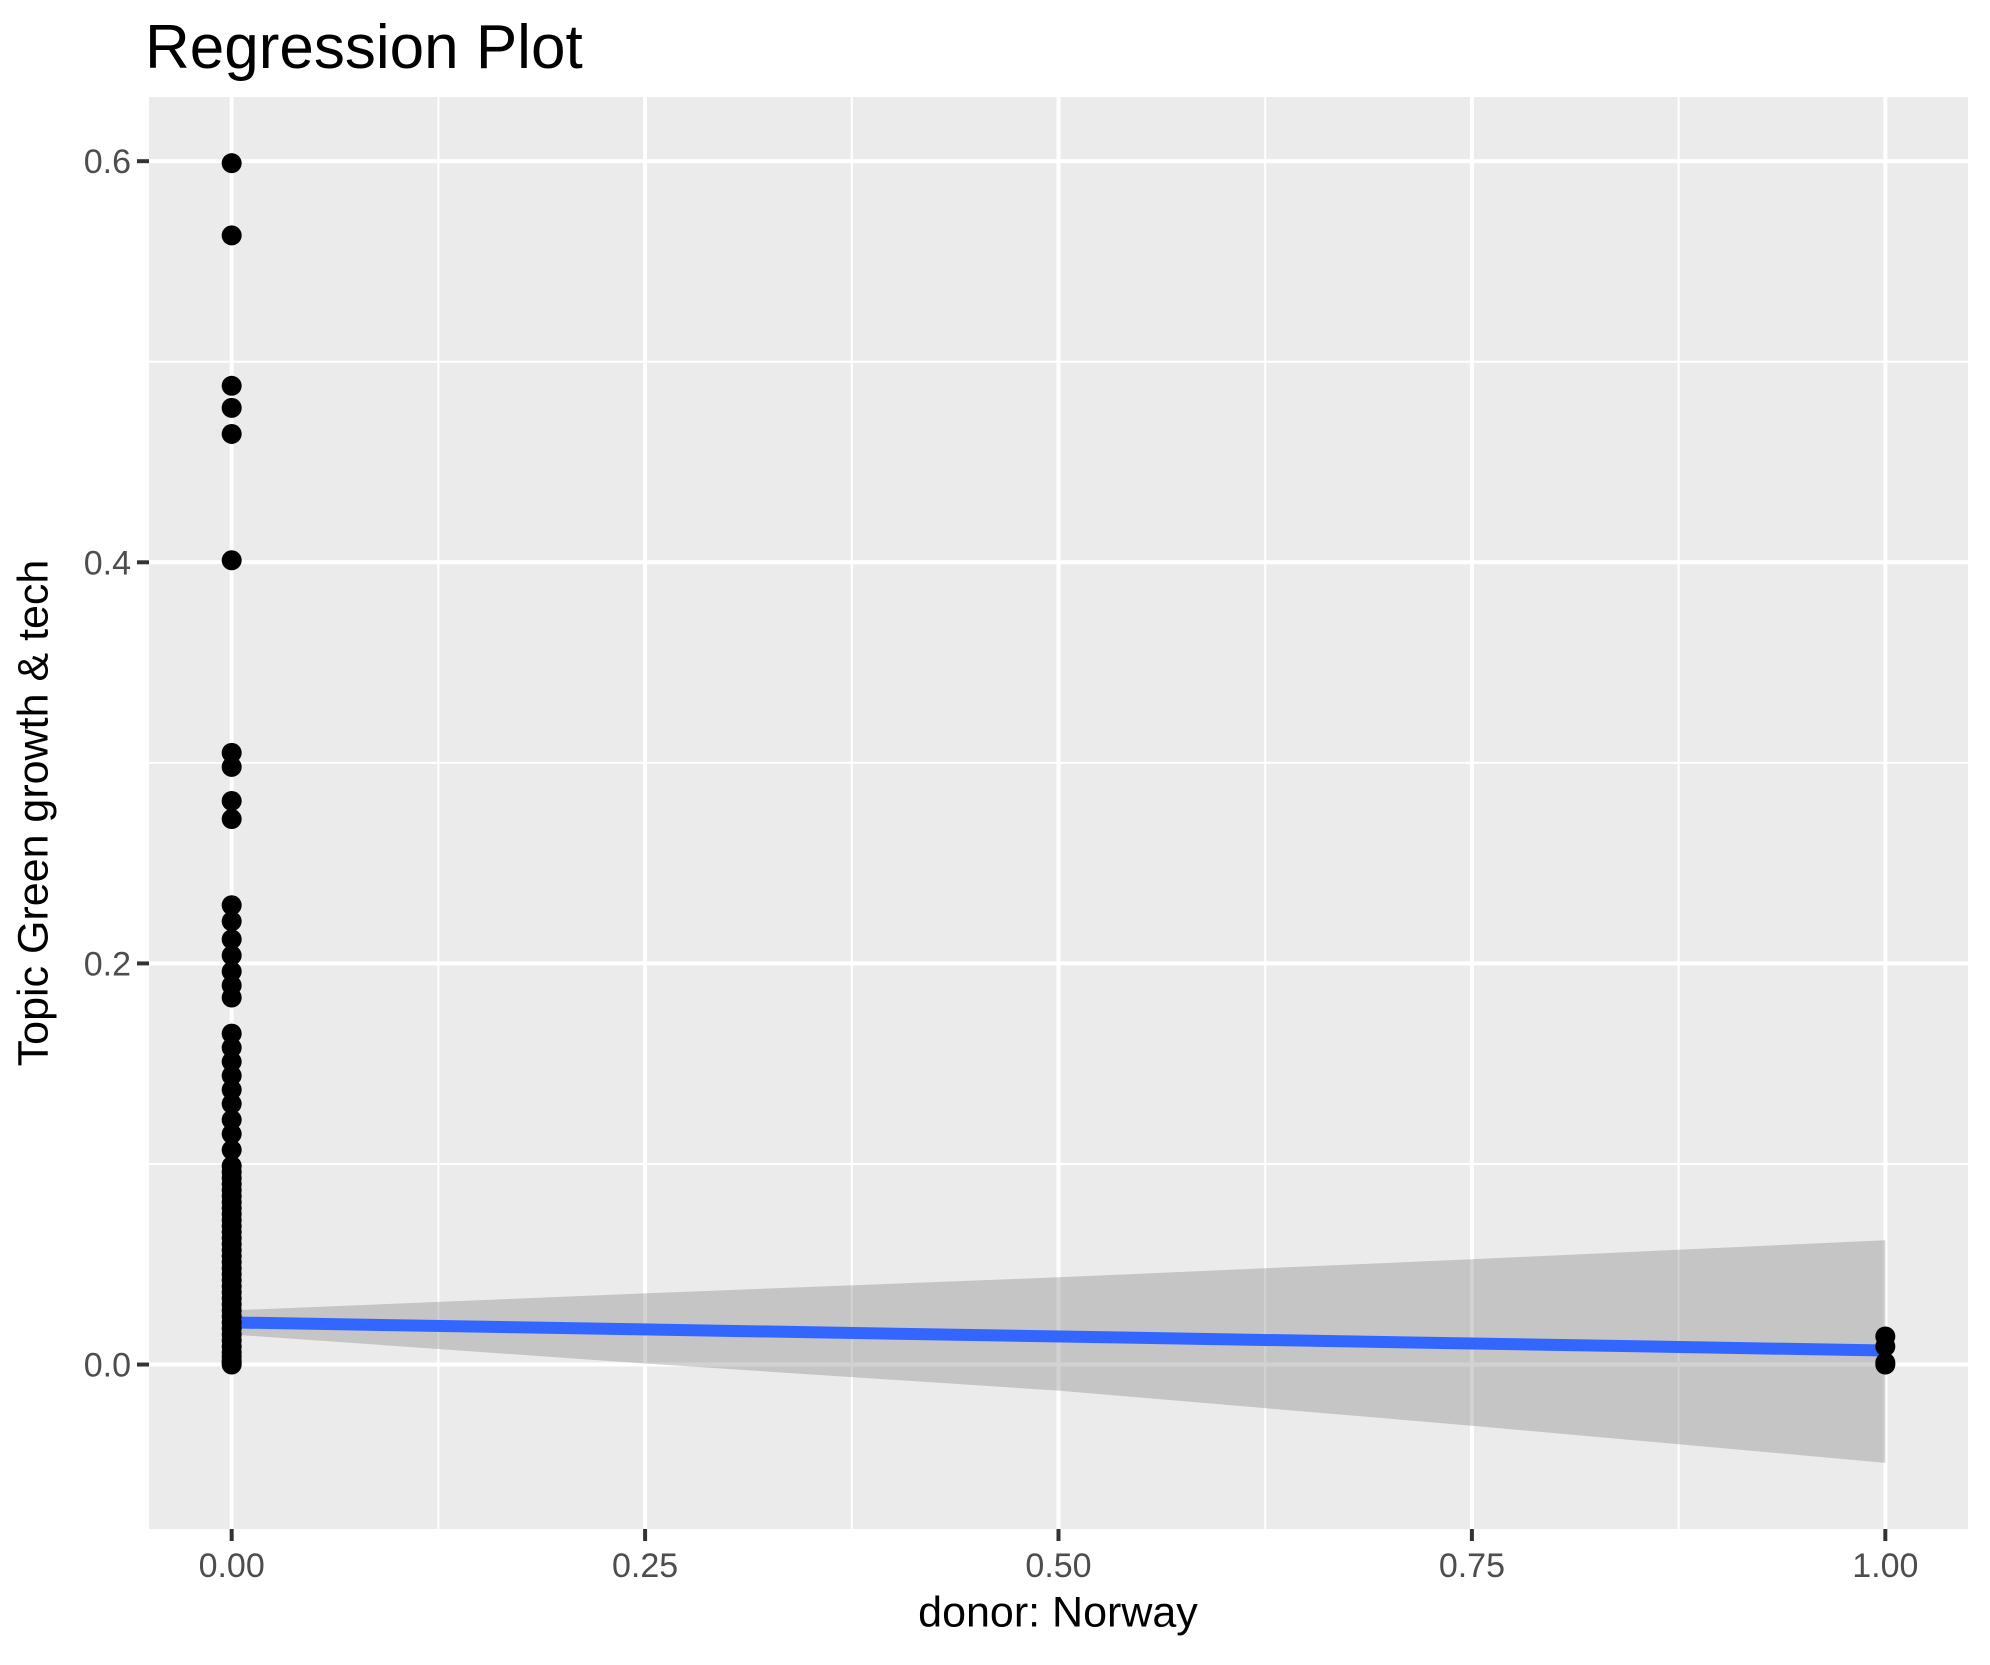 This screenshot has height=1665, width=1990. I want to click on regression-line, so click(1058, 1336).